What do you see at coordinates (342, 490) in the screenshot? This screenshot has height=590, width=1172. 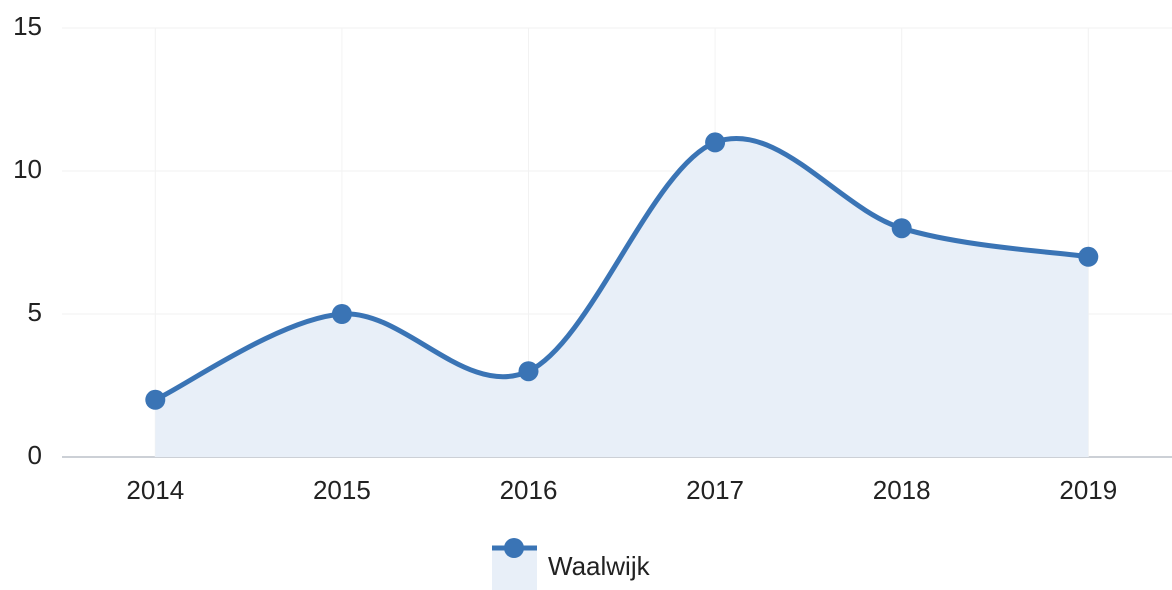 I see `x-tick-label: 2015` at bounding box center [342, 490].